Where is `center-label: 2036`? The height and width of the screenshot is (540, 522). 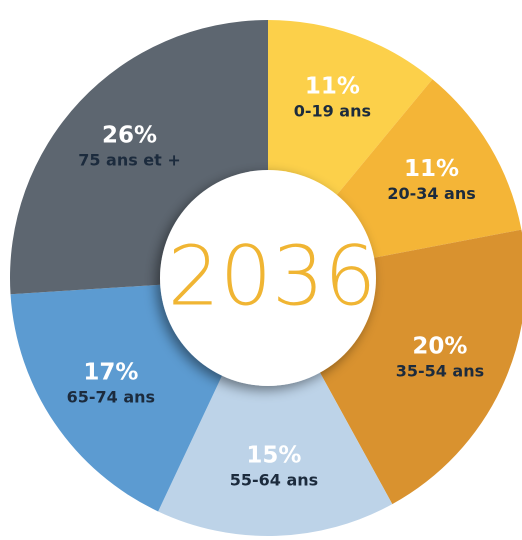 center-label: 2036 is located at coordinates (272, 277).